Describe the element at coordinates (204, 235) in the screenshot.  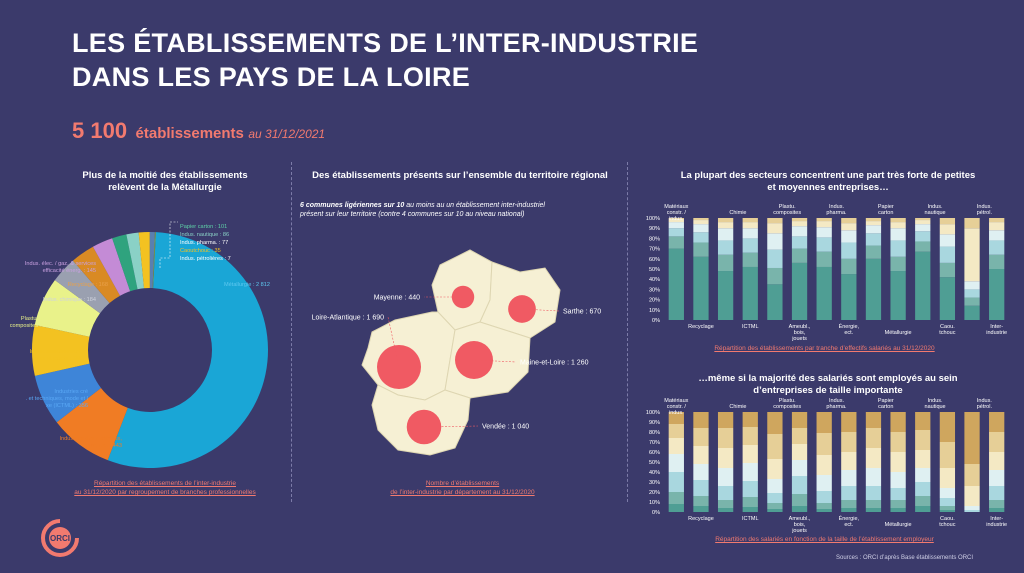
I see `donut-label-9: Indus. nautique : 86` at that location.